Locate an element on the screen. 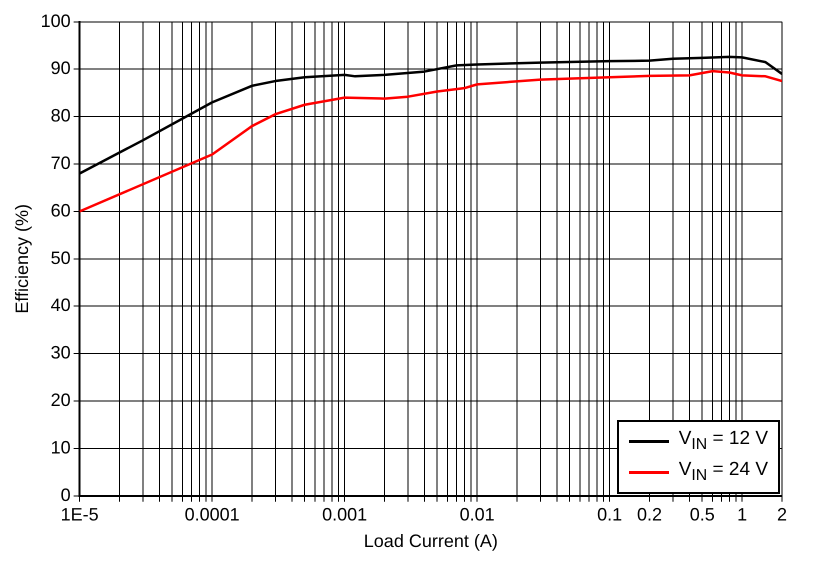 This screenshot has height=563, width=820. x-axis-title: Load Current (A) is located at coordinates (431, 541).